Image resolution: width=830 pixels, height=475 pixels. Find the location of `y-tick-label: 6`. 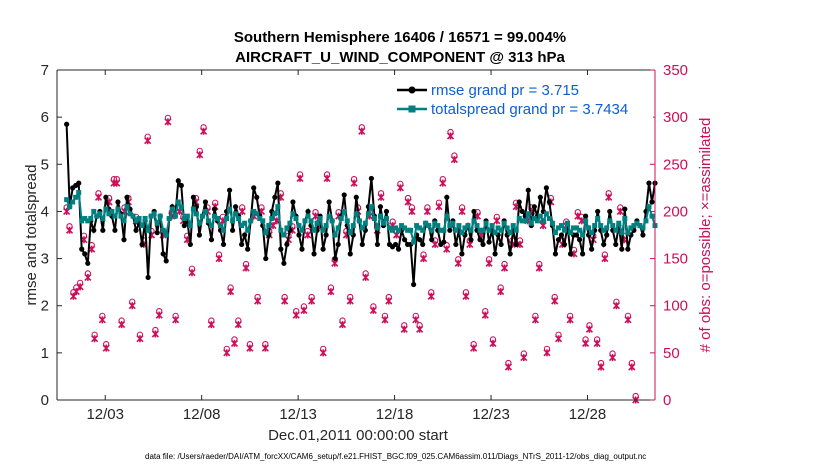

y-tick-label: 6 is located at coordinates (45, 117).